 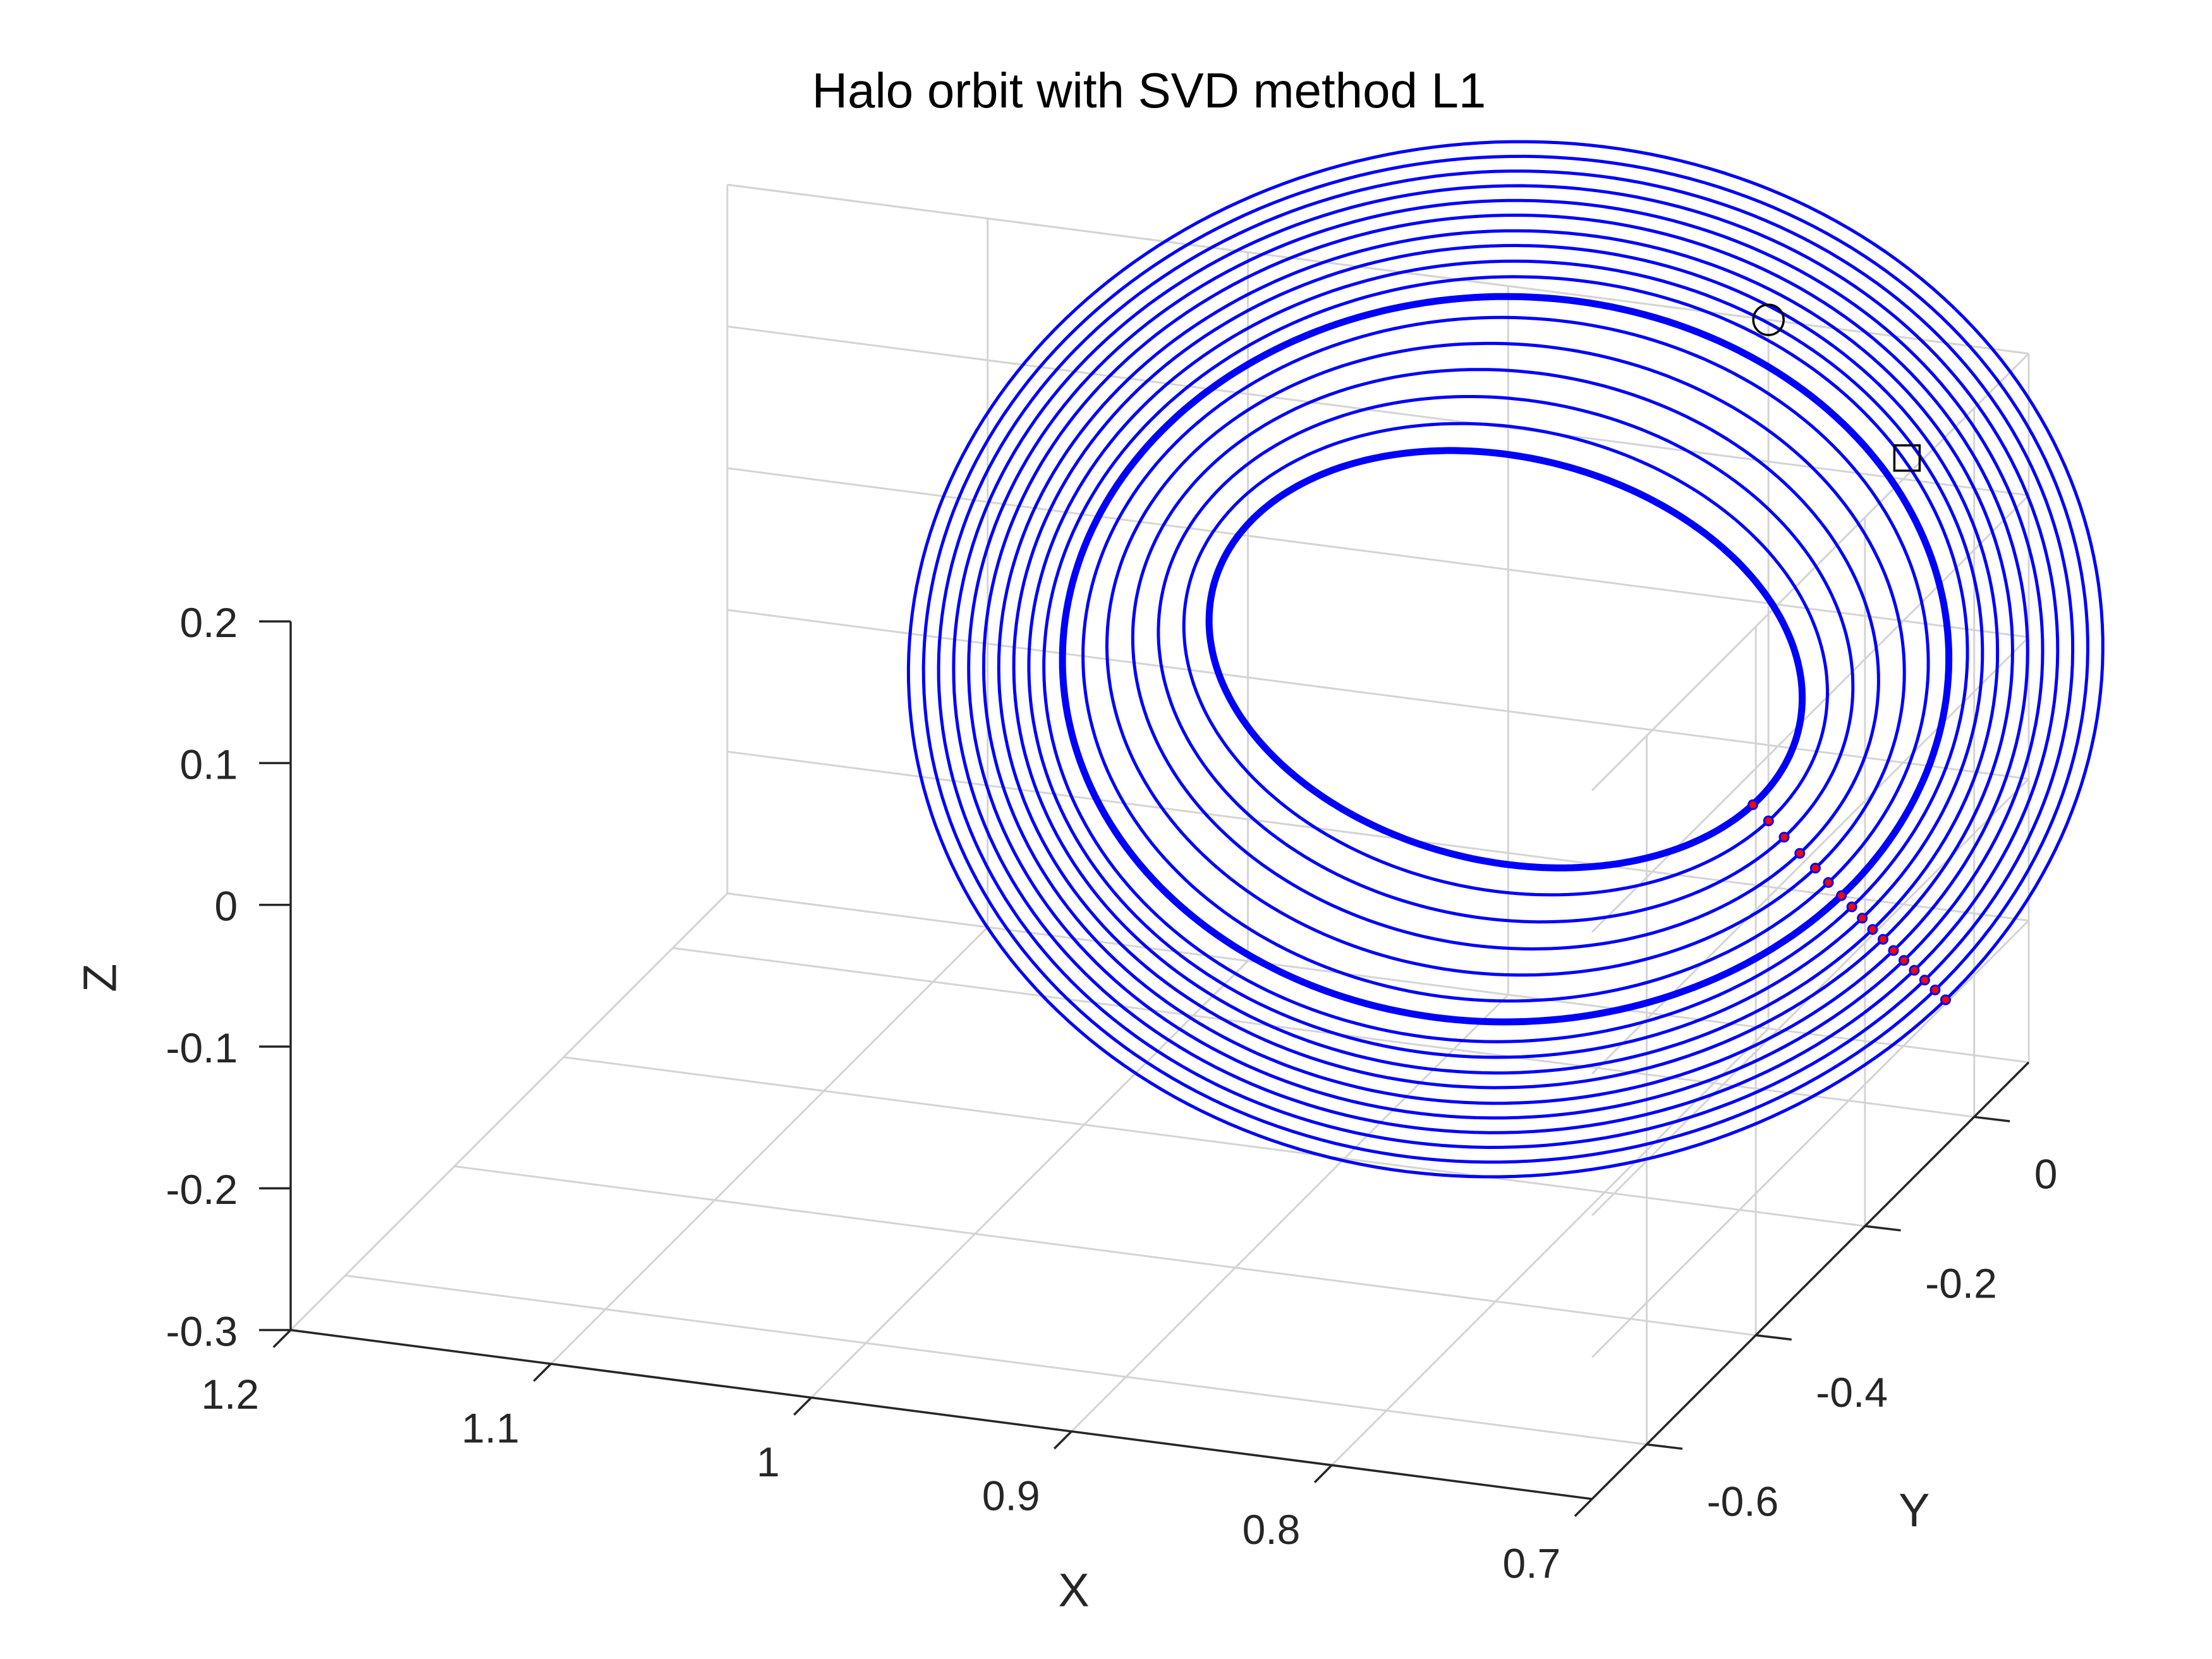 What do you see at coordinates (1073, 1590) in the screenshot?
I see `x-axis-label: X` at bounding box center [1073, 1590].